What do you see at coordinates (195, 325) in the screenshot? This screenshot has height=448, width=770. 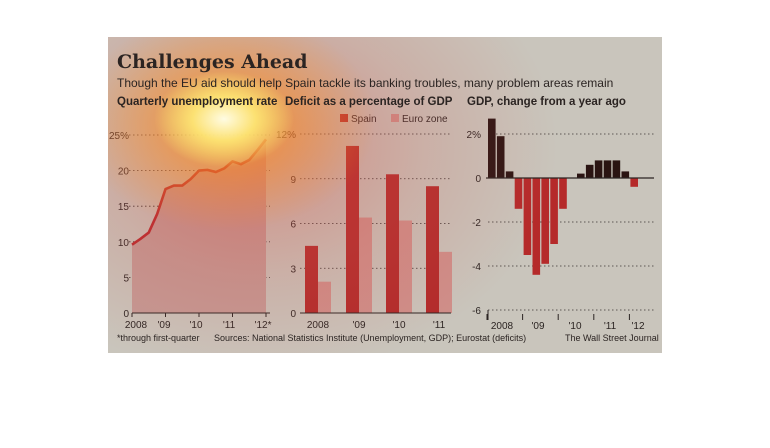 I see `unemployment-x-tick-label: '10` at bounding box center [195, 325].